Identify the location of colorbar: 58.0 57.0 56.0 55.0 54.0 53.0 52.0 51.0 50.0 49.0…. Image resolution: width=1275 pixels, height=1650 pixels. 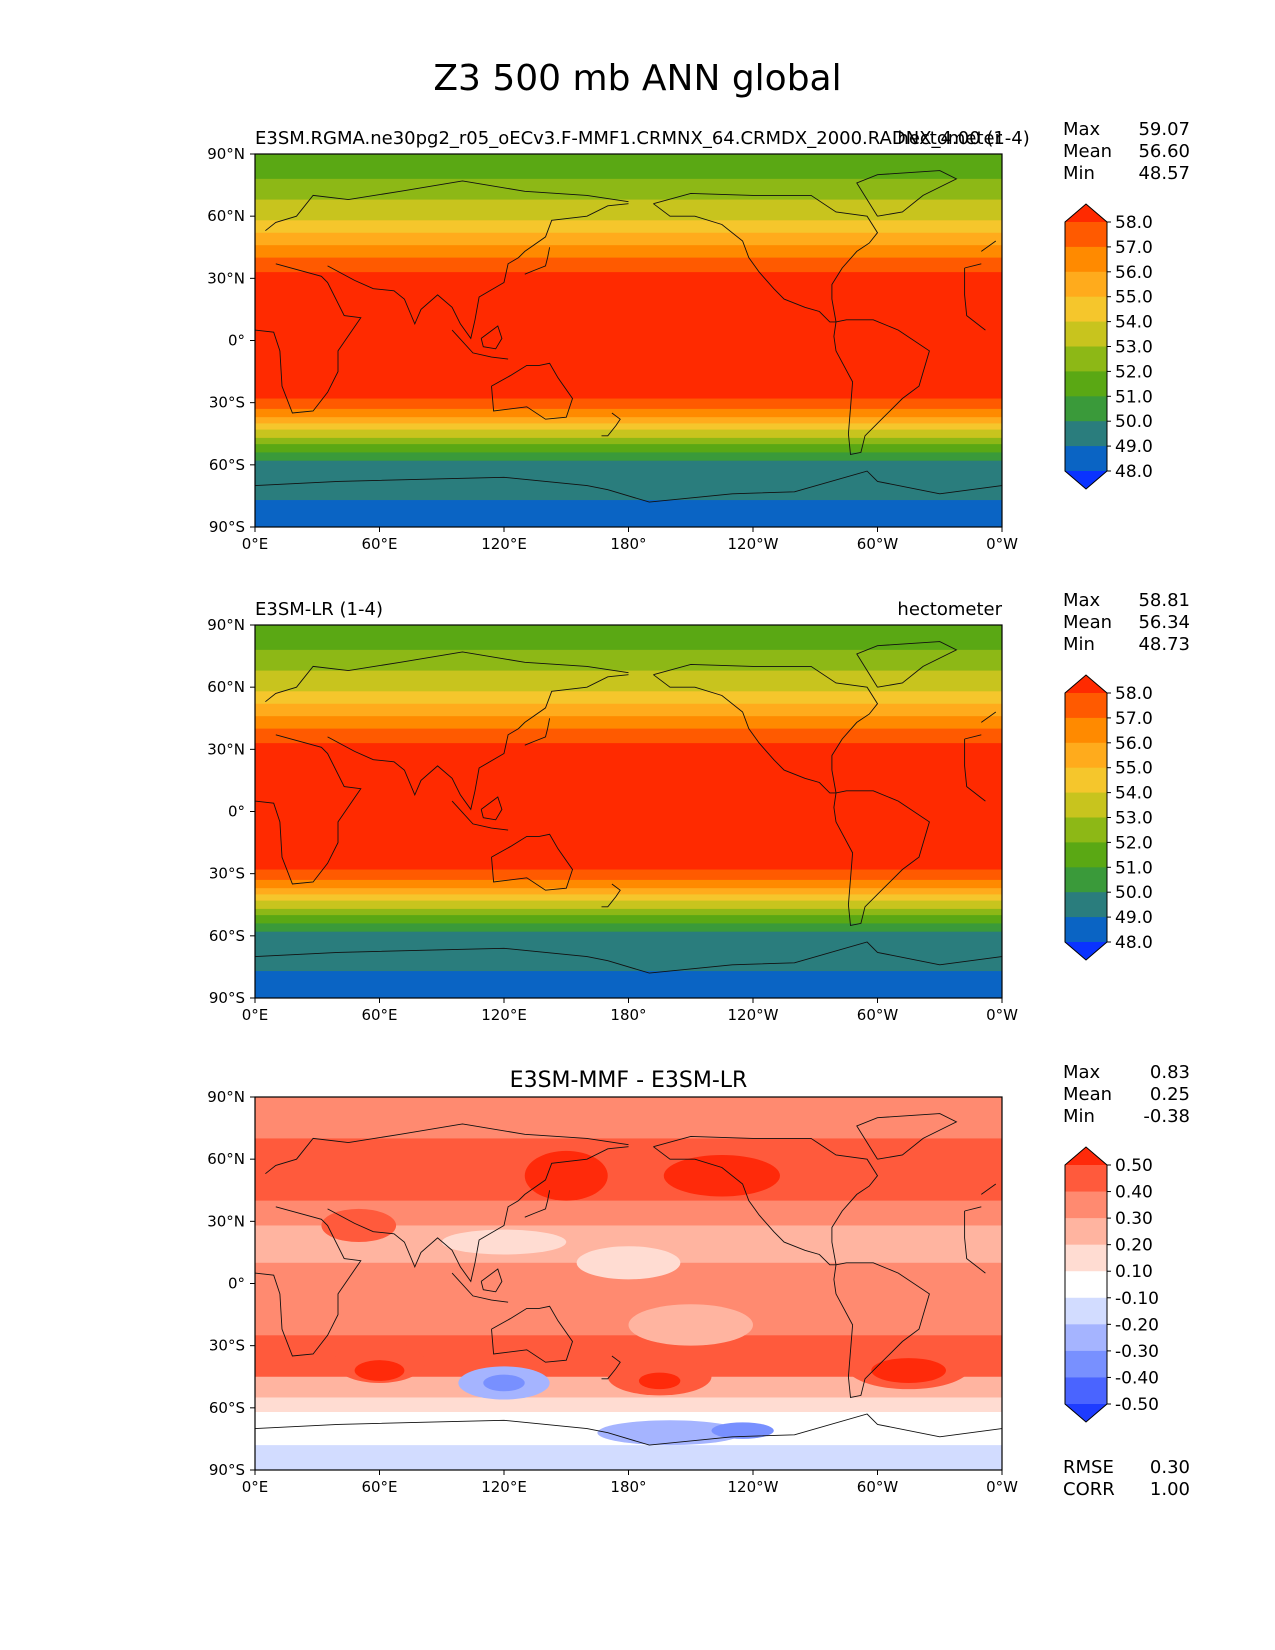
(1108, 346).